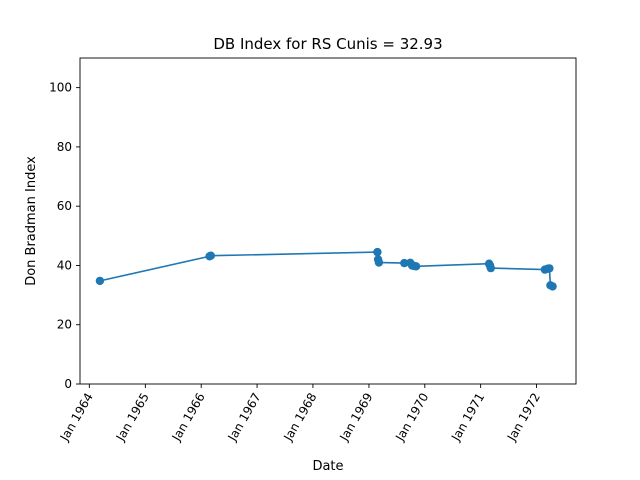  I want to click on y-tick-label: 0, so click(68, 384).